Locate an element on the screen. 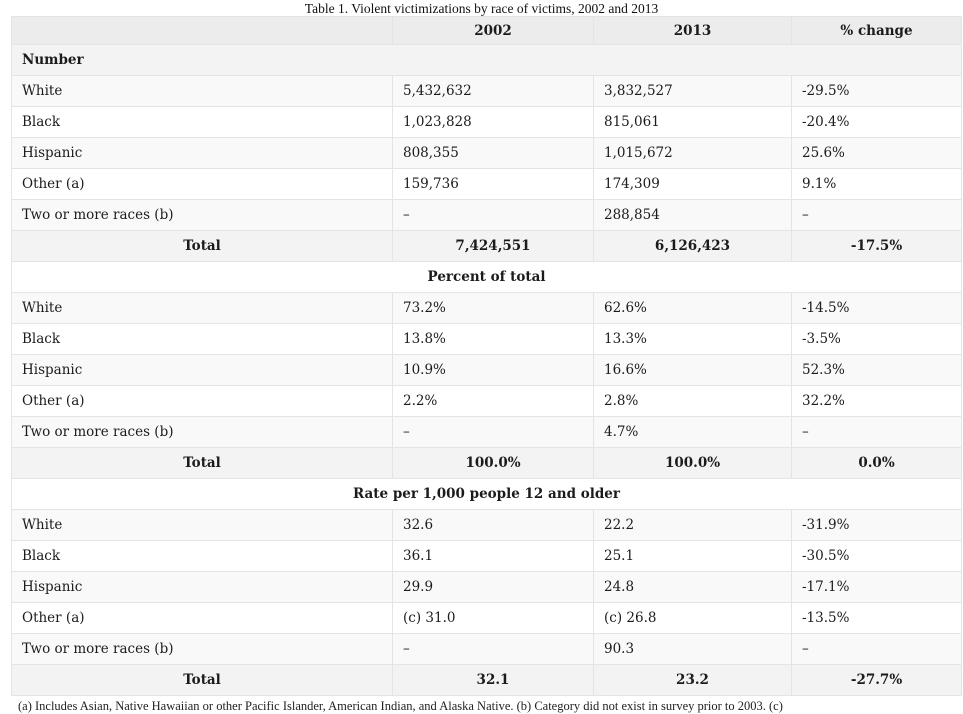 The image size is (963, 714). table-cell: -14.5% is located at coordinates (876, 308).